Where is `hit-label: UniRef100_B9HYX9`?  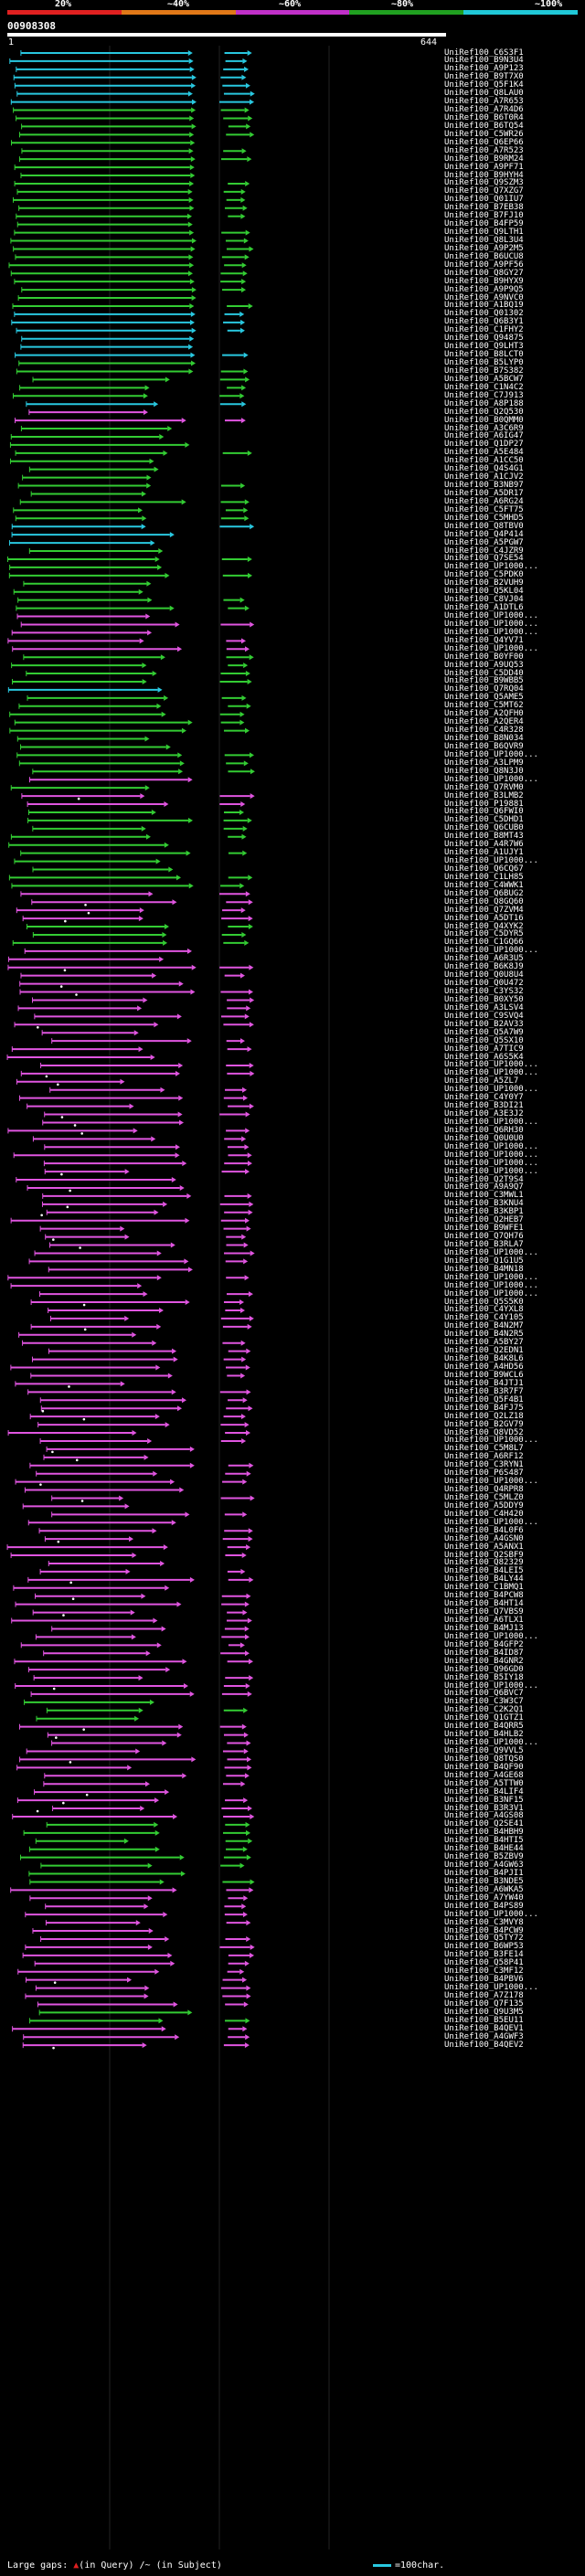 hit-label: UniRef100_B9HYX9 is located at coordinates (484, 281).